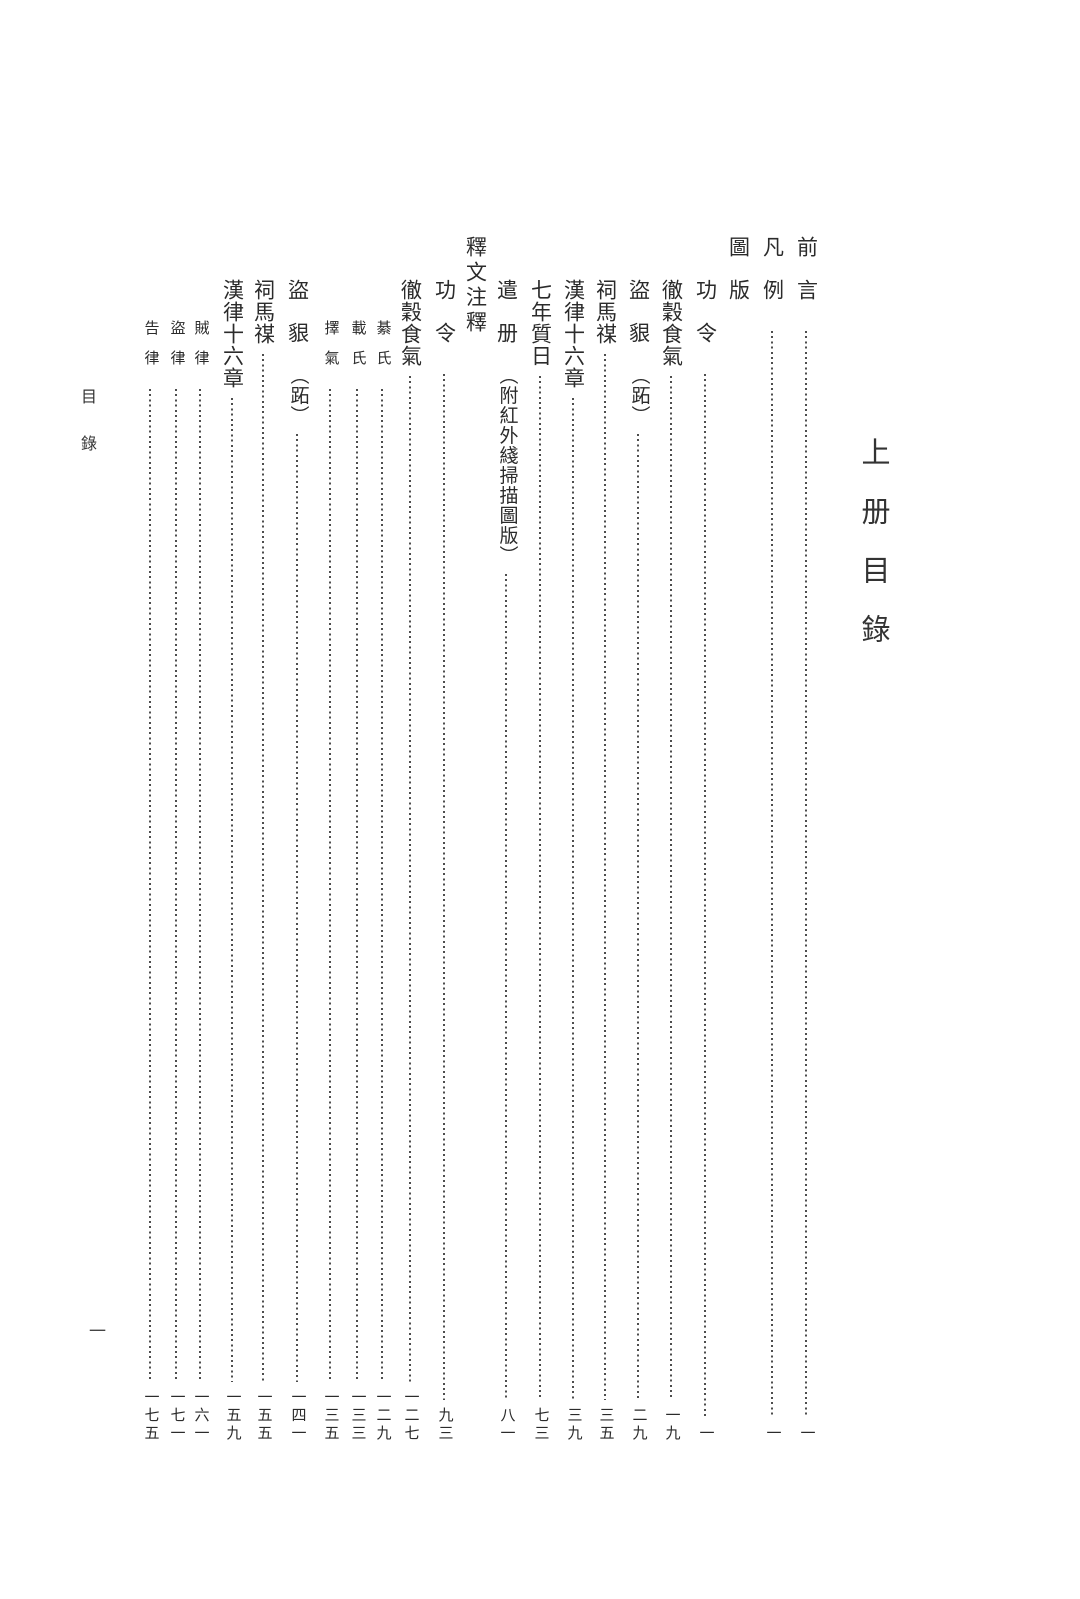  Describe the element at coordinates (605, 1425) in the screenshot. I see `page-number: 三五` at that location.